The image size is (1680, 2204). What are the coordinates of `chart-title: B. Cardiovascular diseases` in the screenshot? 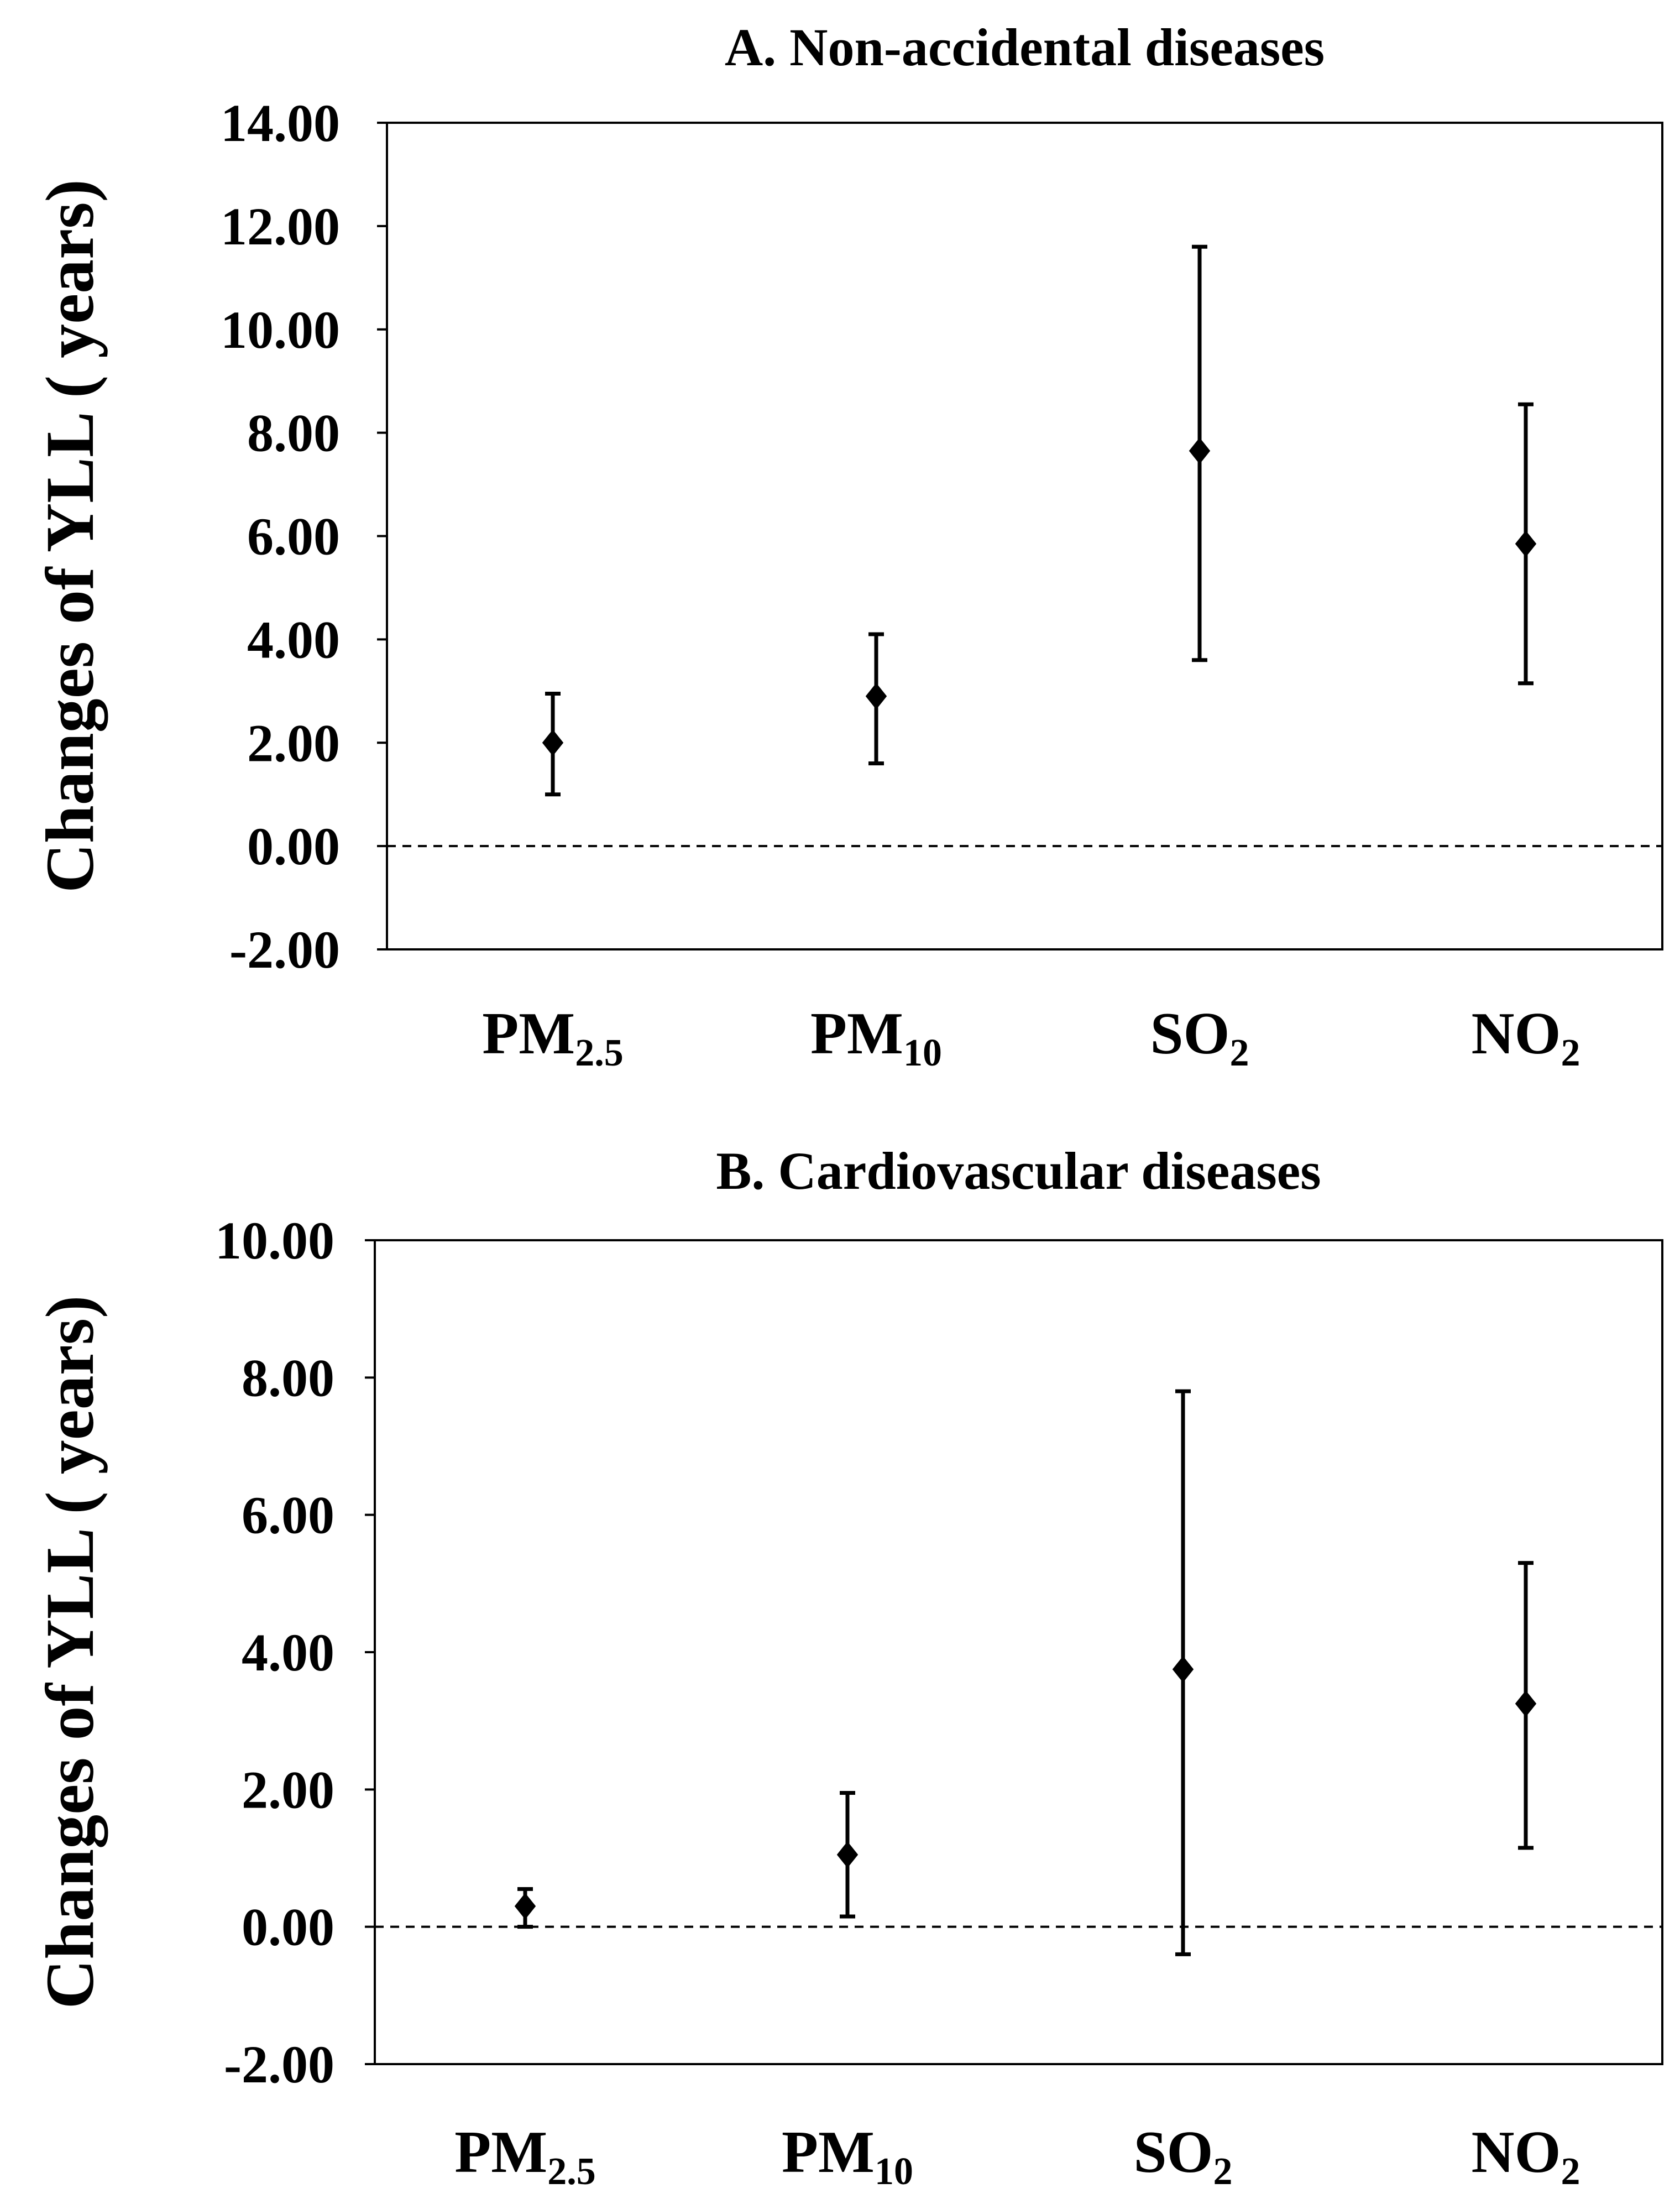 It's located at (1018, 1170).